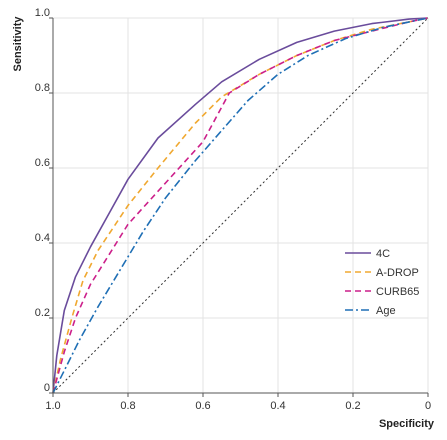 Image resolution: width=447 pixels, height=440 pixels. I want to click on x-tick-label-1: 0.8, so click(127, 406).